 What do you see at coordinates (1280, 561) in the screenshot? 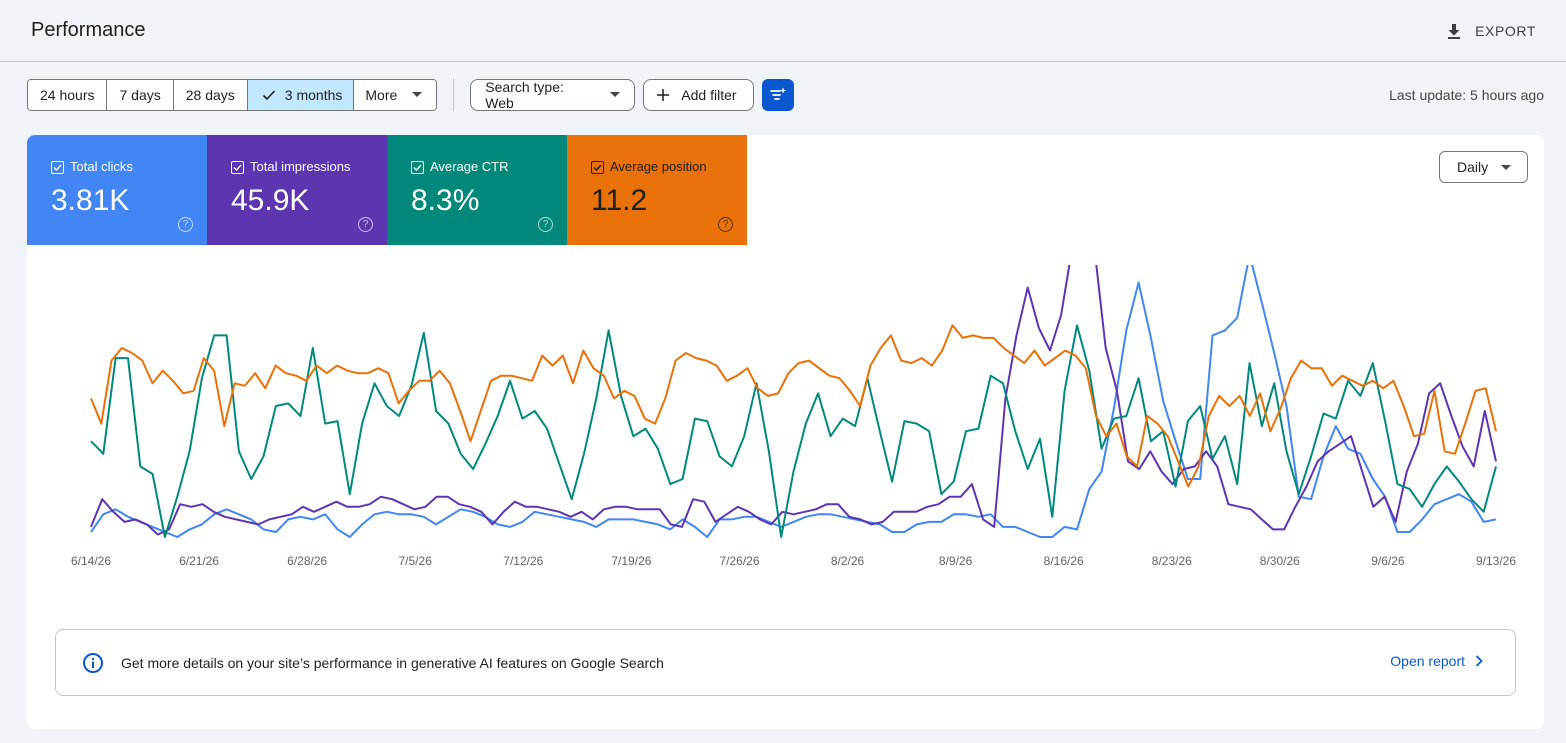
I see `x-tick-label: 8/30/26` at bounding box center [1280, 561].